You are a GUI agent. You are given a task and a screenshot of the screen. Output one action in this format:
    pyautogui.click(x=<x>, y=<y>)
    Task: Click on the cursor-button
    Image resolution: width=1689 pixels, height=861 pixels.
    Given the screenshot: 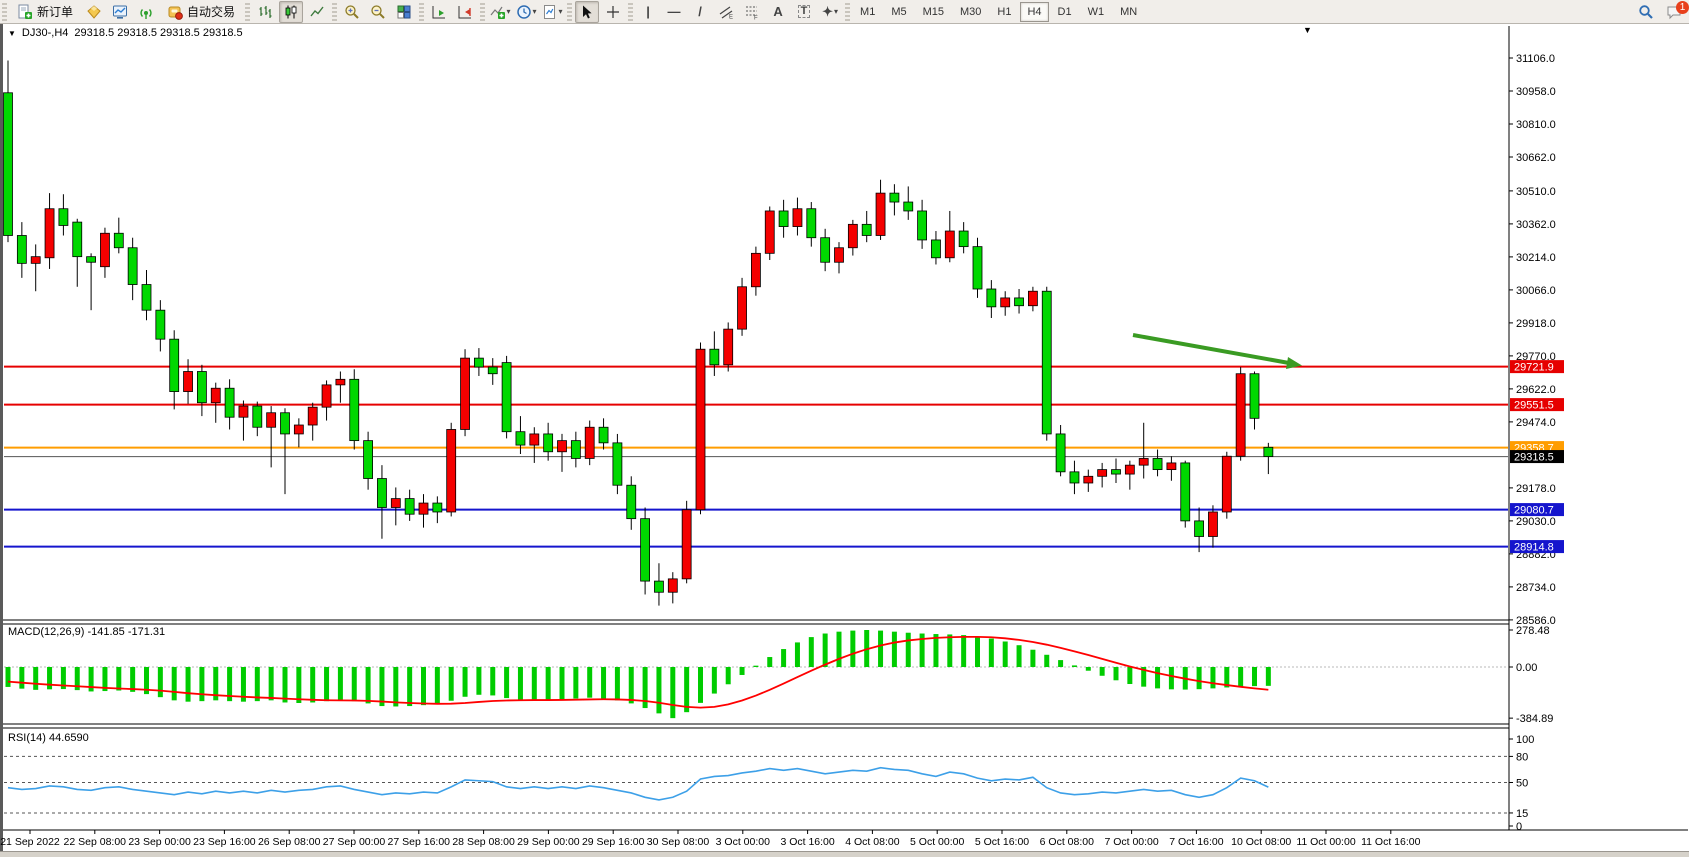 What is the action you would take?
    pyautogui.click(x=587, y=11)
    